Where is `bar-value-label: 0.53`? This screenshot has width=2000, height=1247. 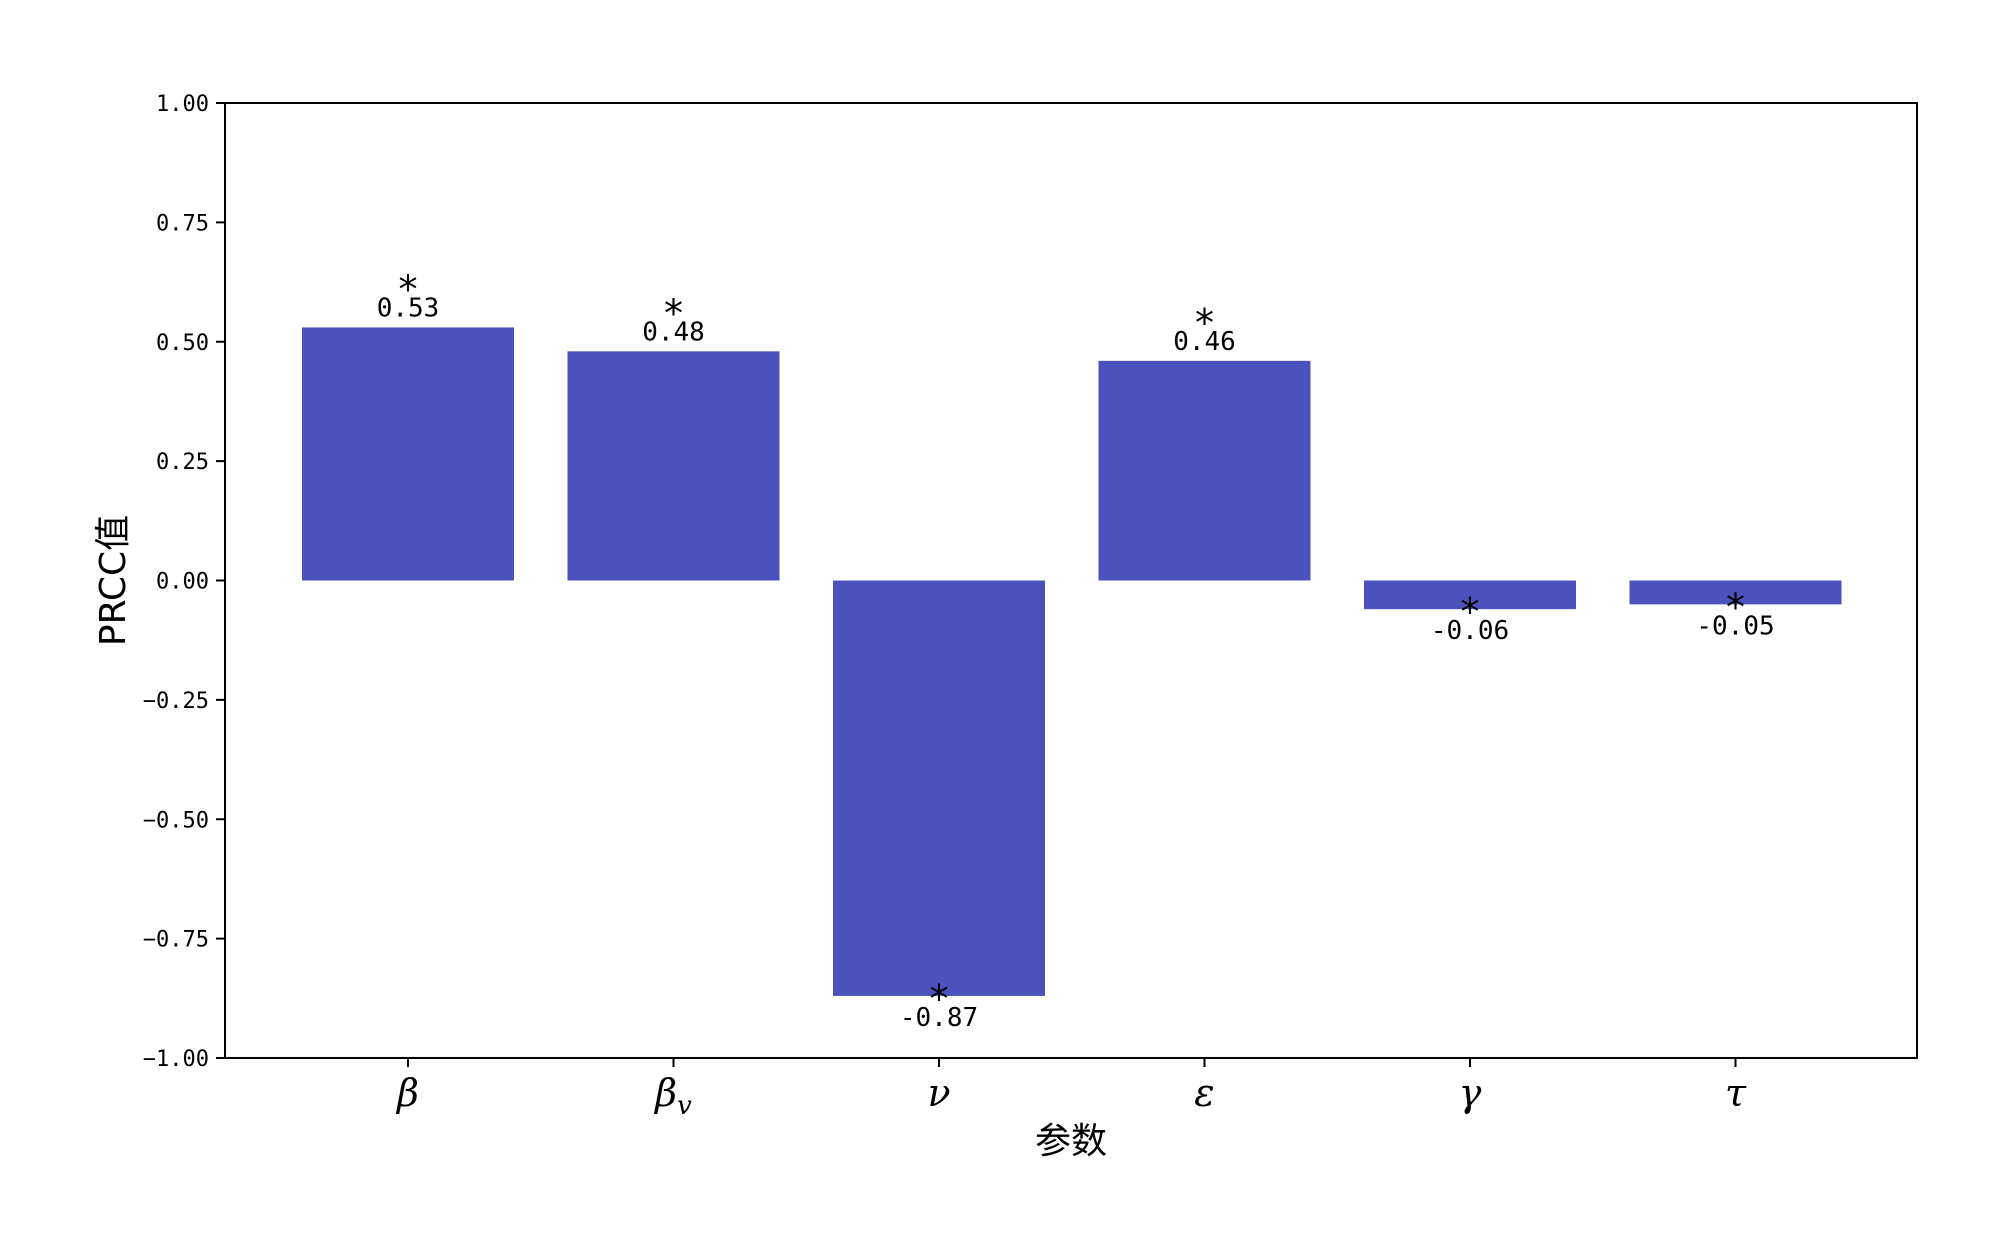
bar-value-label: 0.53 is located at coordinates (408, 308).